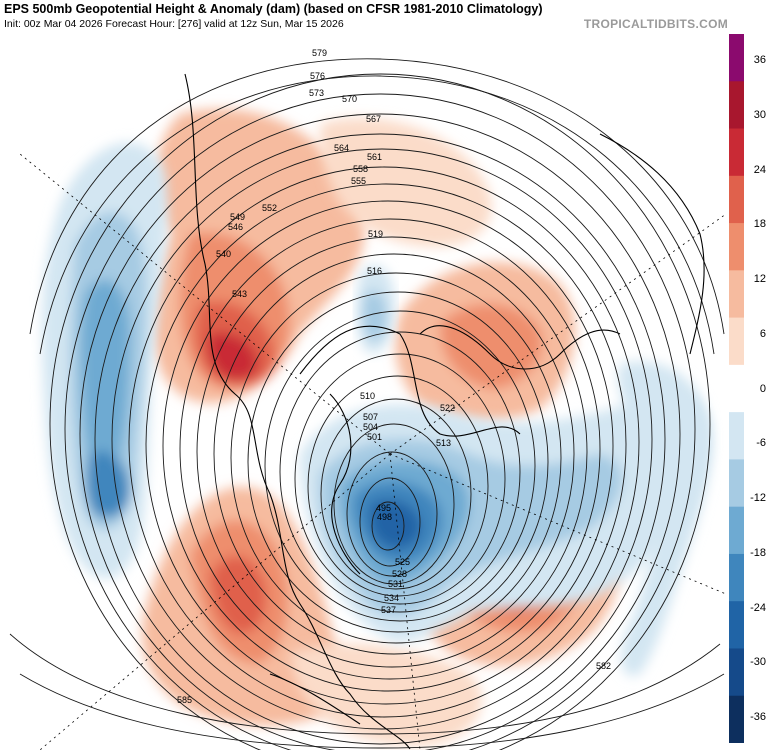 This screenshot has height=750, width=768. What do you see at coordinates (258, 256) in the screenshot?
I see `ridge-western-north-america` at bounding box center [258, 256].